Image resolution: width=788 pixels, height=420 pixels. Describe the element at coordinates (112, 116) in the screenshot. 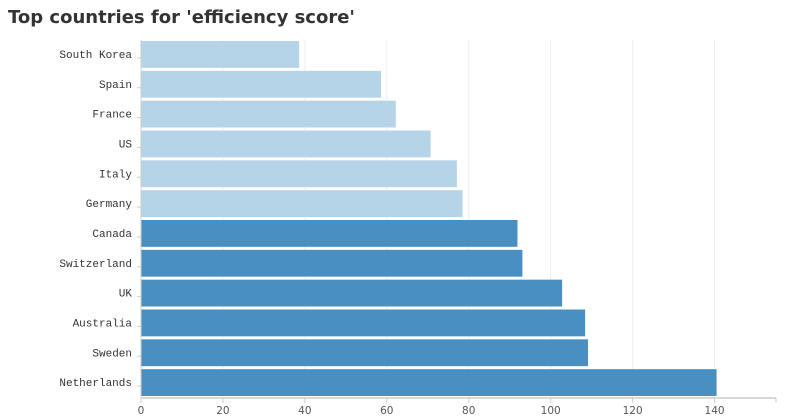

I see `y-tick-label: France` at that location.